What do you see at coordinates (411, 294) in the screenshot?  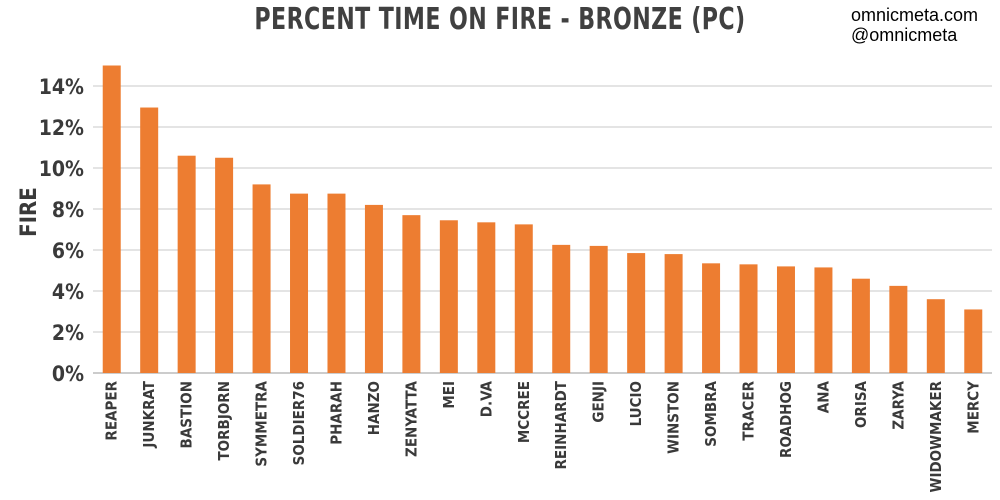 I see `bar-zenyatta` at bounding box center [411, 294].